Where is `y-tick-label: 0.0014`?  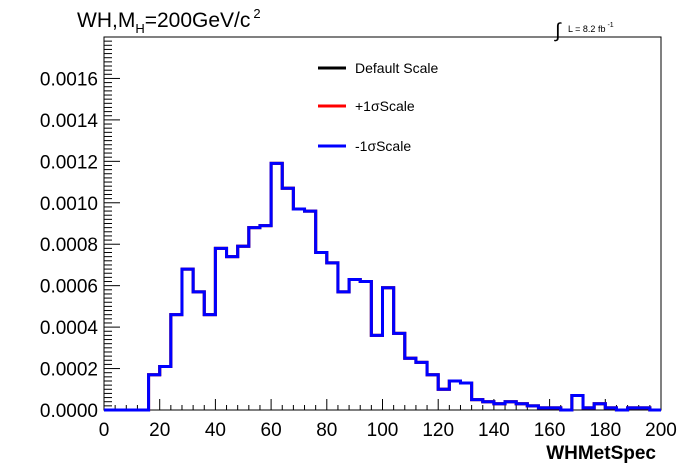
y-tick-label: 0.0014 is located at coordinates (69, 121).